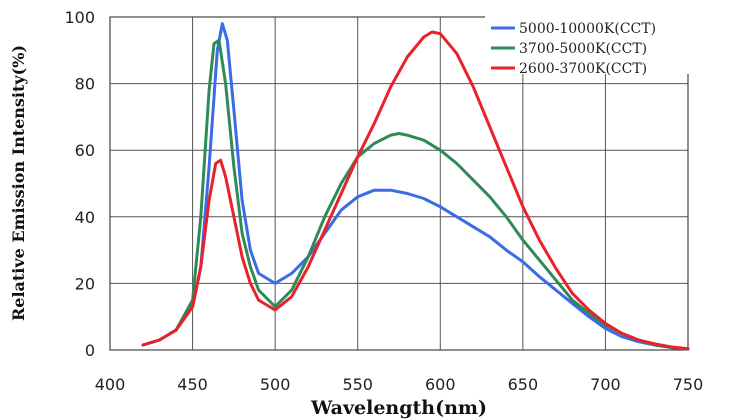 This screenshot has width=733, height=419. What do you see at coordinates (398, 408) in the screenshot?
I see `x-axis-label: Wavelength(nm)` at bounding box center [398, 408].